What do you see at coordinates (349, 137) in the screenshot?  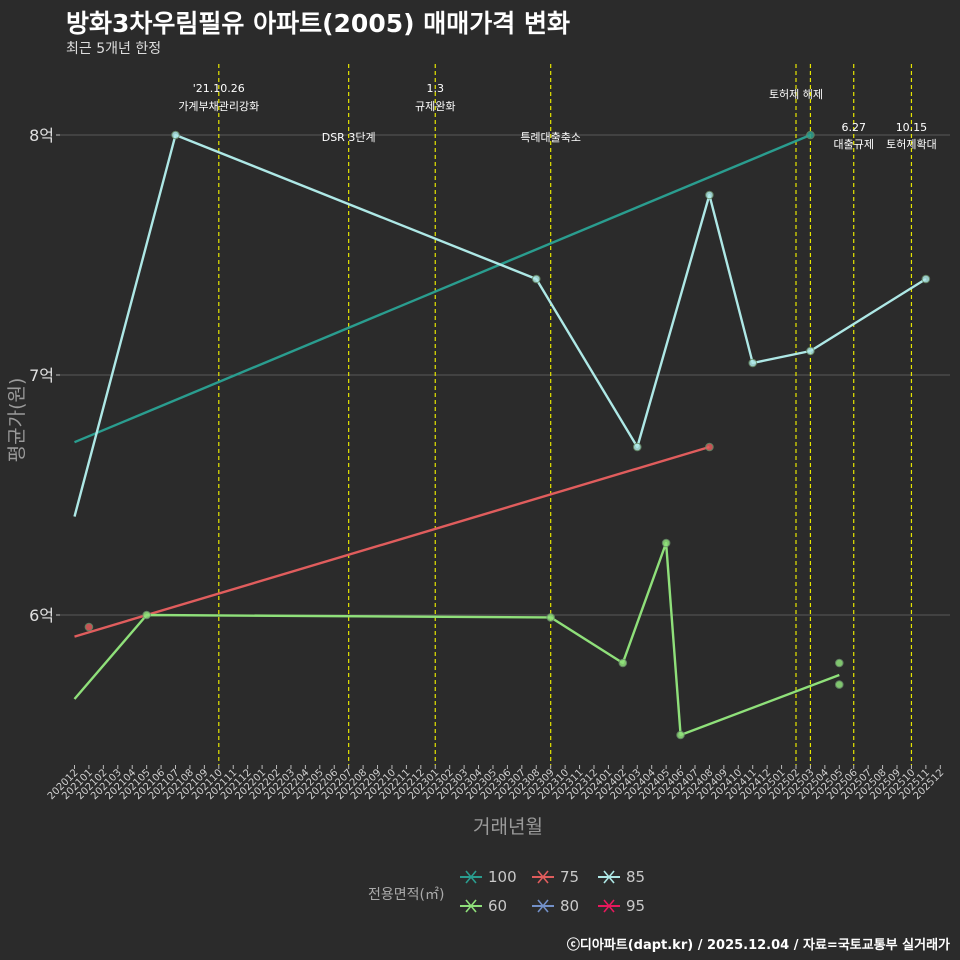 I see `event-label: DSR 3단계` at bounding box center [349, 137].